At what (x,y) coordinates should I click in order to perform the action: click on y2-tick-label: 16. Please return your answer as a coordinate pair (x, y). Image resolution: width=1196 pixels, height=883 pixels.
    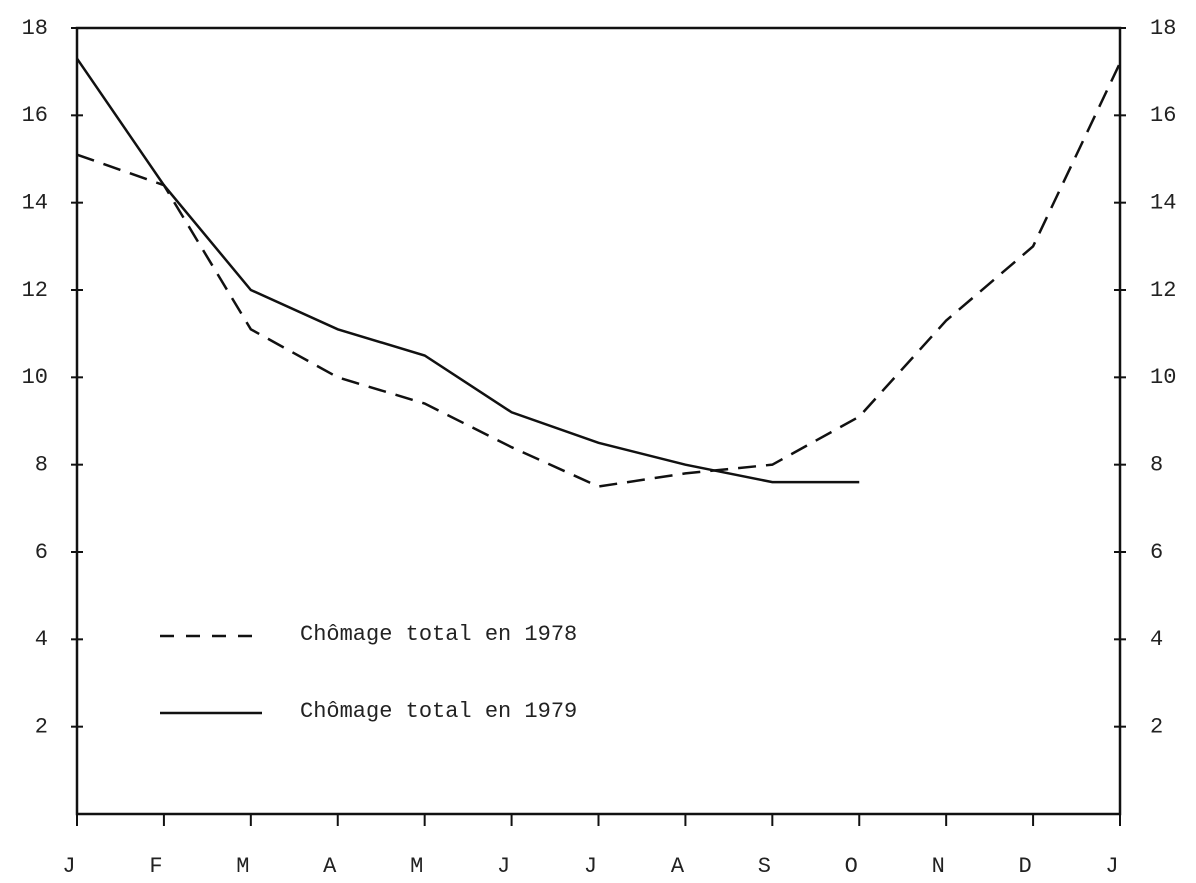
    Looking at the image, I should click on (1163, 115).